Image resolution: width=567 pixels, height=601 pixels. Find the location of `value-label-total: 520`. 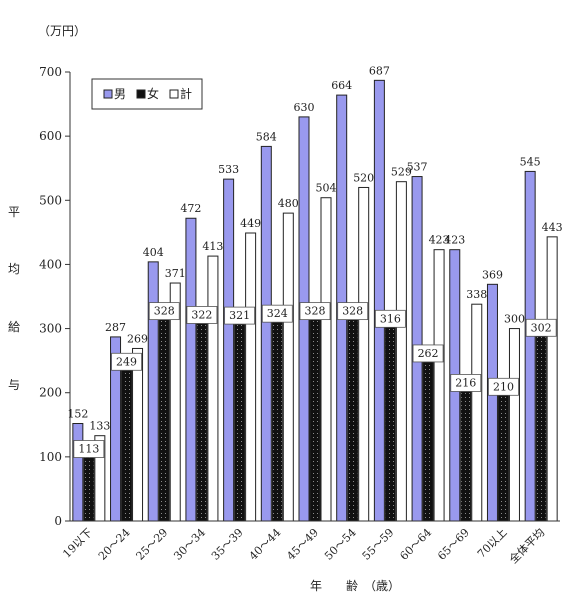

value-label-total: 520 is located at coordinates (363, 177).